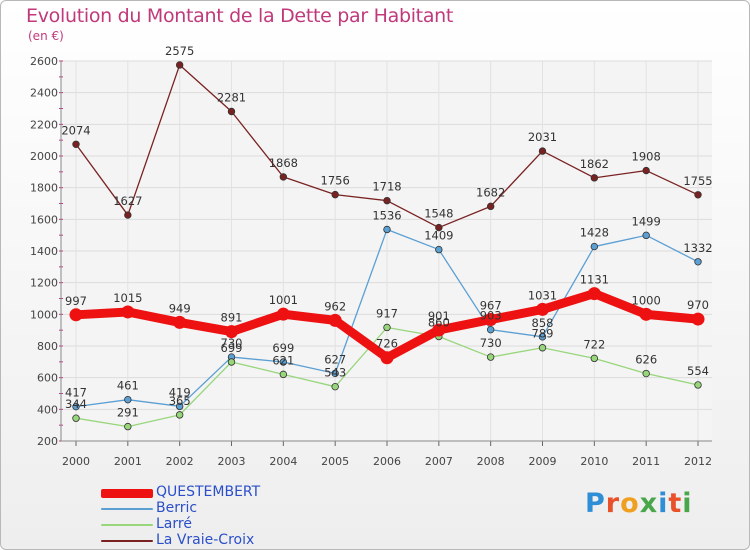 The width and height of the screenshot is (750, 550). Describe the element at coordinates (649, 503) in the screenshot. I see `logo-letter: x` at that location.